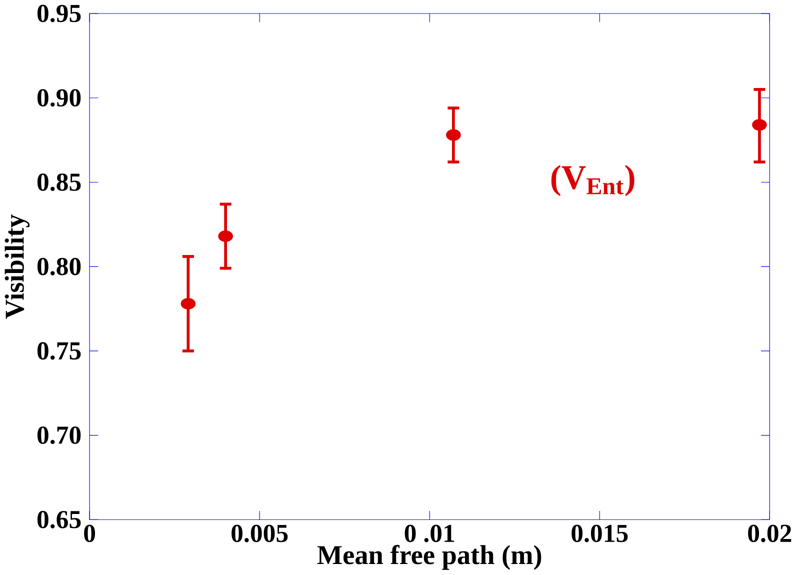  What do you see at coordinates (59, 520) in the screenshot?
I see `y-tick-label: 0.65` at bounding box center [59, 520].